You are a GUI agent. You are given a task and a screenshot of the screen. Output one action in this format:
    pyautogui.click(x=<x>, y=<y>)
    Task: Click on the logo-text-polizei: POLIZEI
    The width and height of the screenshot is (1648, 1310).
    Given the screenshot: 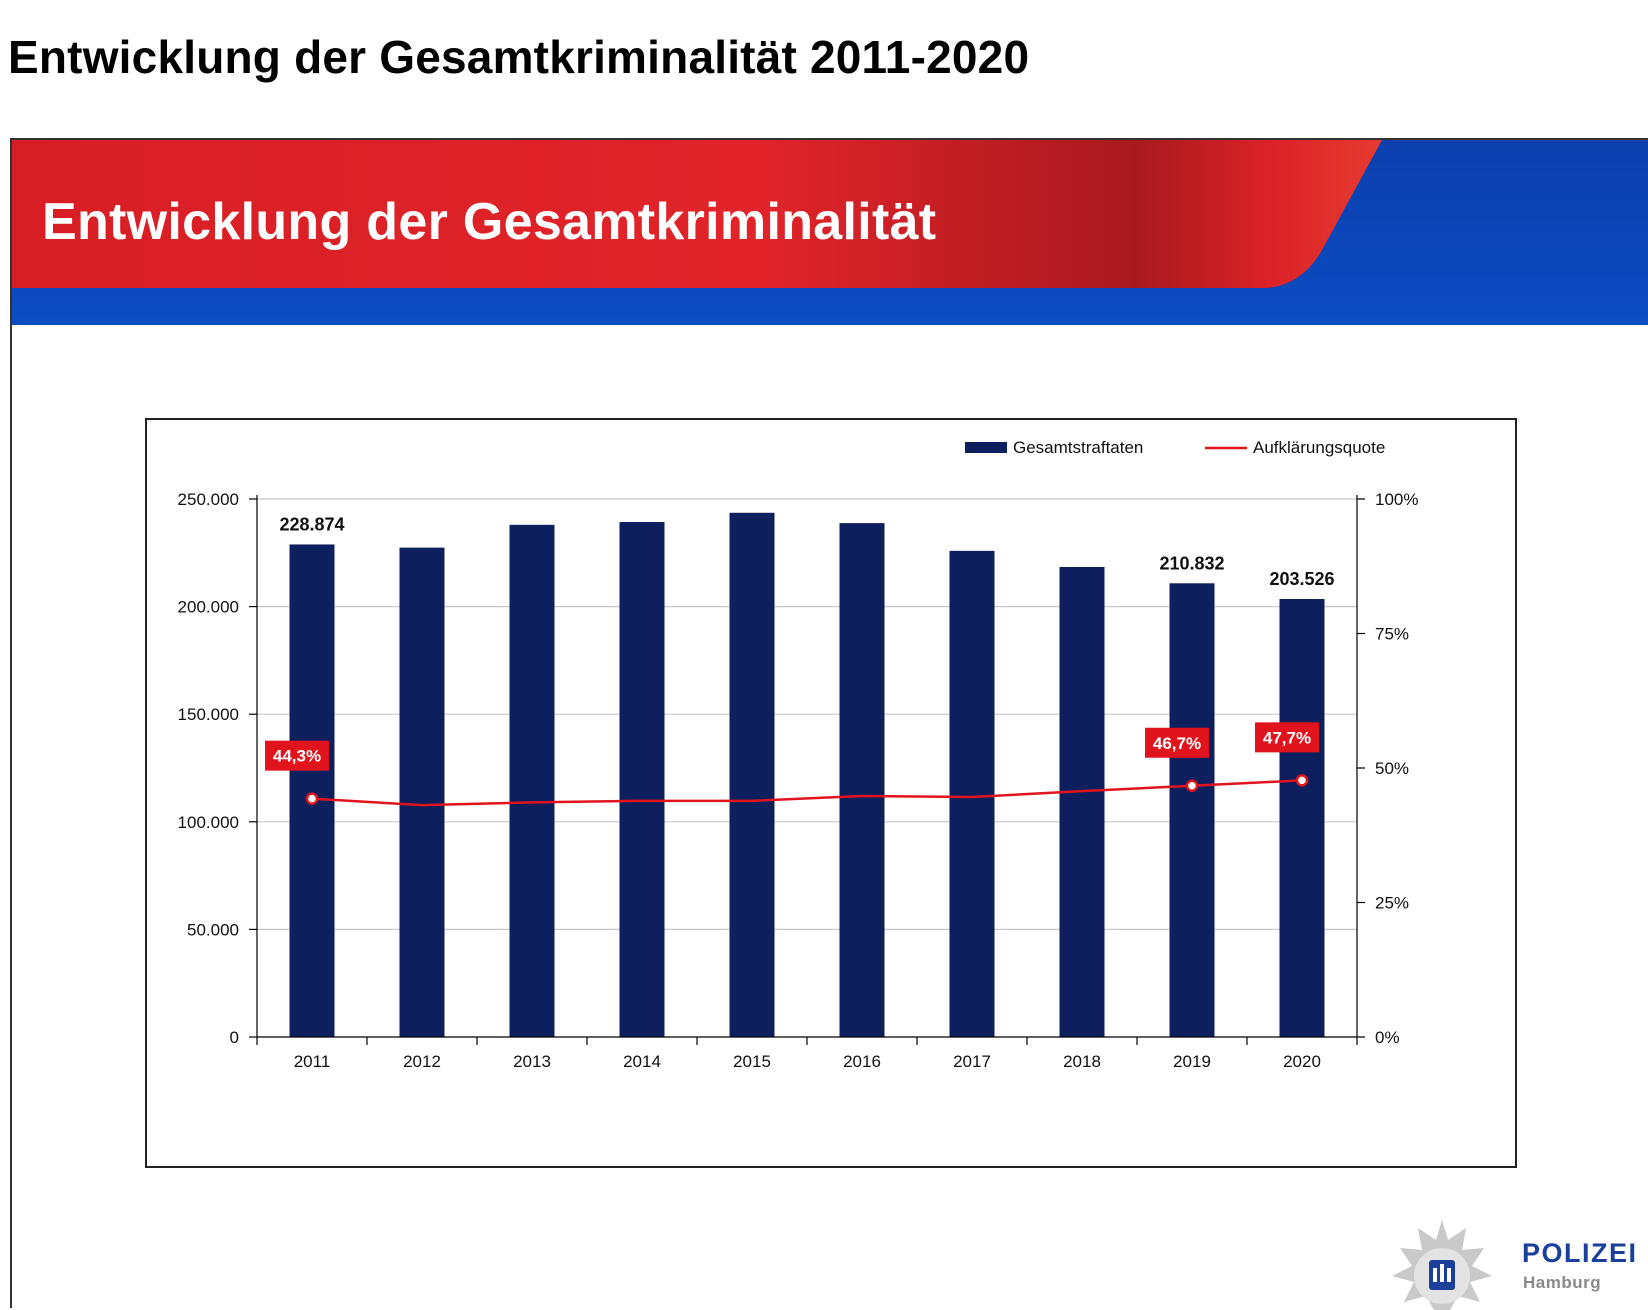 What is the action you would take?
    pyautogui.click(x=1580, y=1253)
    